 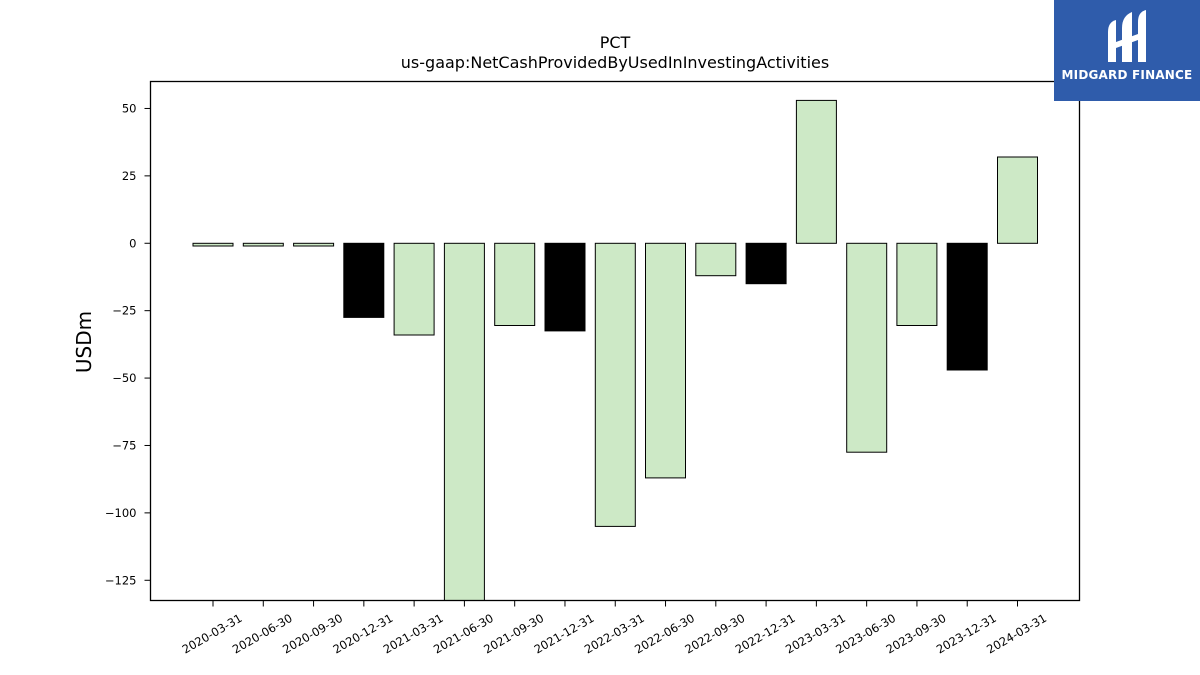 I want to click on y-tick-label: −125, so click(x=121, y=580).